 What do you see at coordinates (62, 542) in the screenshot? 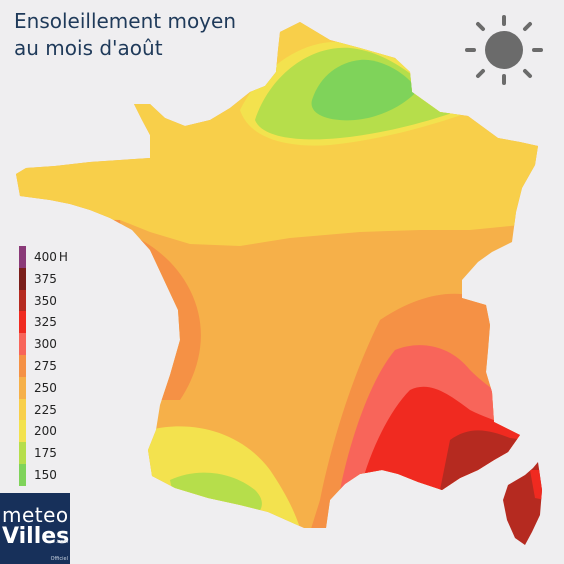
I see `logo-text-suffix: .com` at bounding box center [62, 542].